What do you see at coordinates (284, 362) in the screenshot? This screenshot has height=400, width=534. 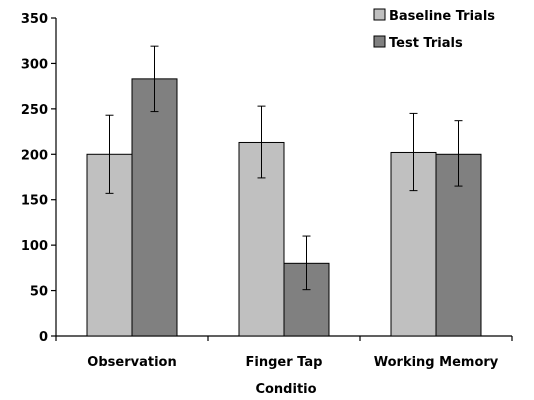 I see `x-category-label-1: Finger Tap` at bounding box center [284, 362].